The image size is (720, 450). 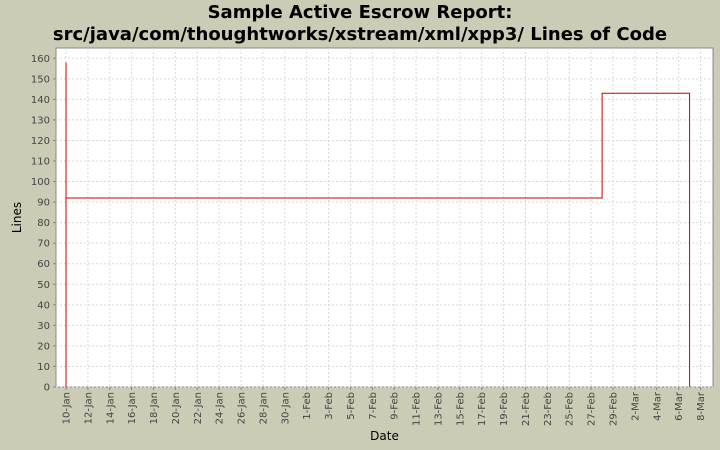 What do you see at coordinates (482, 409) in the screenshot?
I see `x-tick-label: 17-Feb` at bounding box center [482, 409].